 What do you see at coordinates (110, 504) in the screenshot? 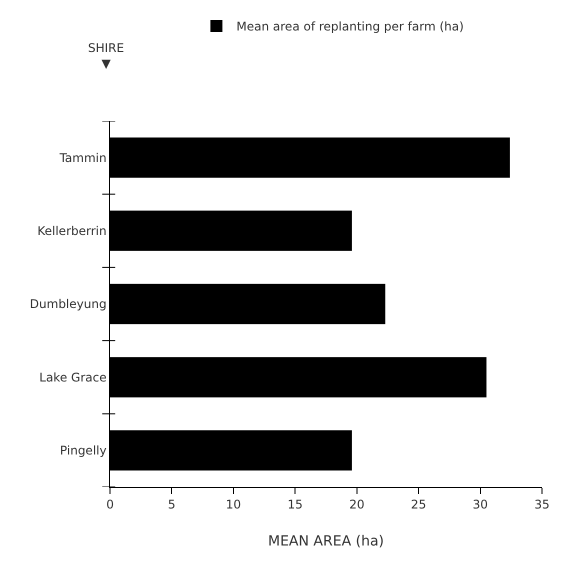
I see `x-tick-label: 0` at bounding box center [110, 504].